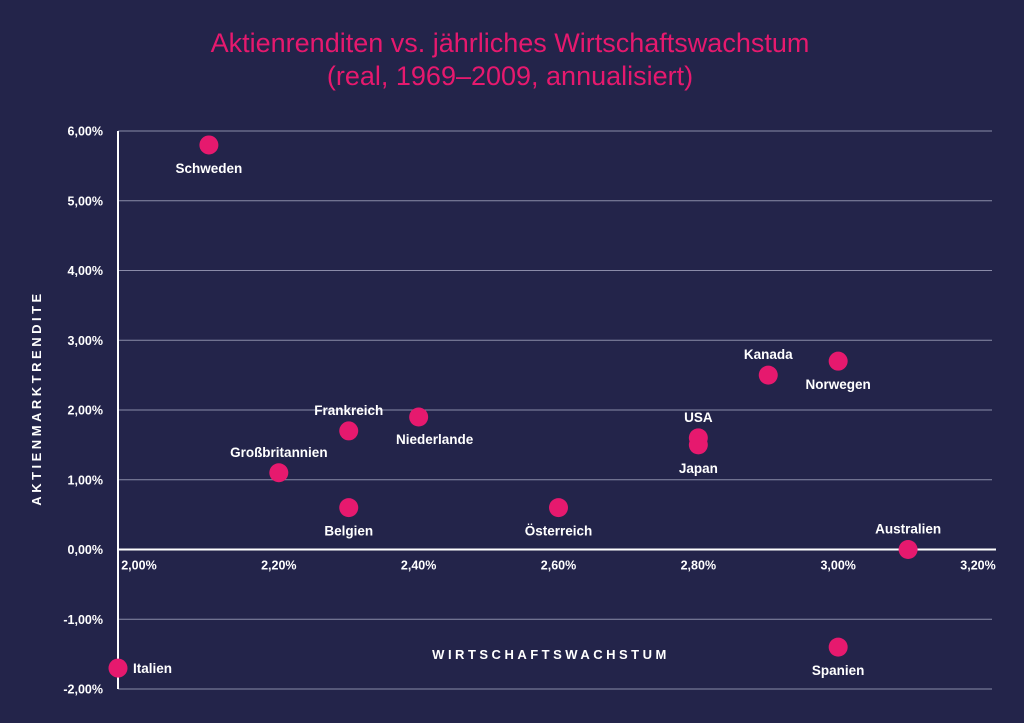 Image resolution: width=1024 pixels, height=723 pixels. What do you see at coordinates (348, 531) in the screenshot?
I see `data-label: Belgien` at bounding box center [348, 531].